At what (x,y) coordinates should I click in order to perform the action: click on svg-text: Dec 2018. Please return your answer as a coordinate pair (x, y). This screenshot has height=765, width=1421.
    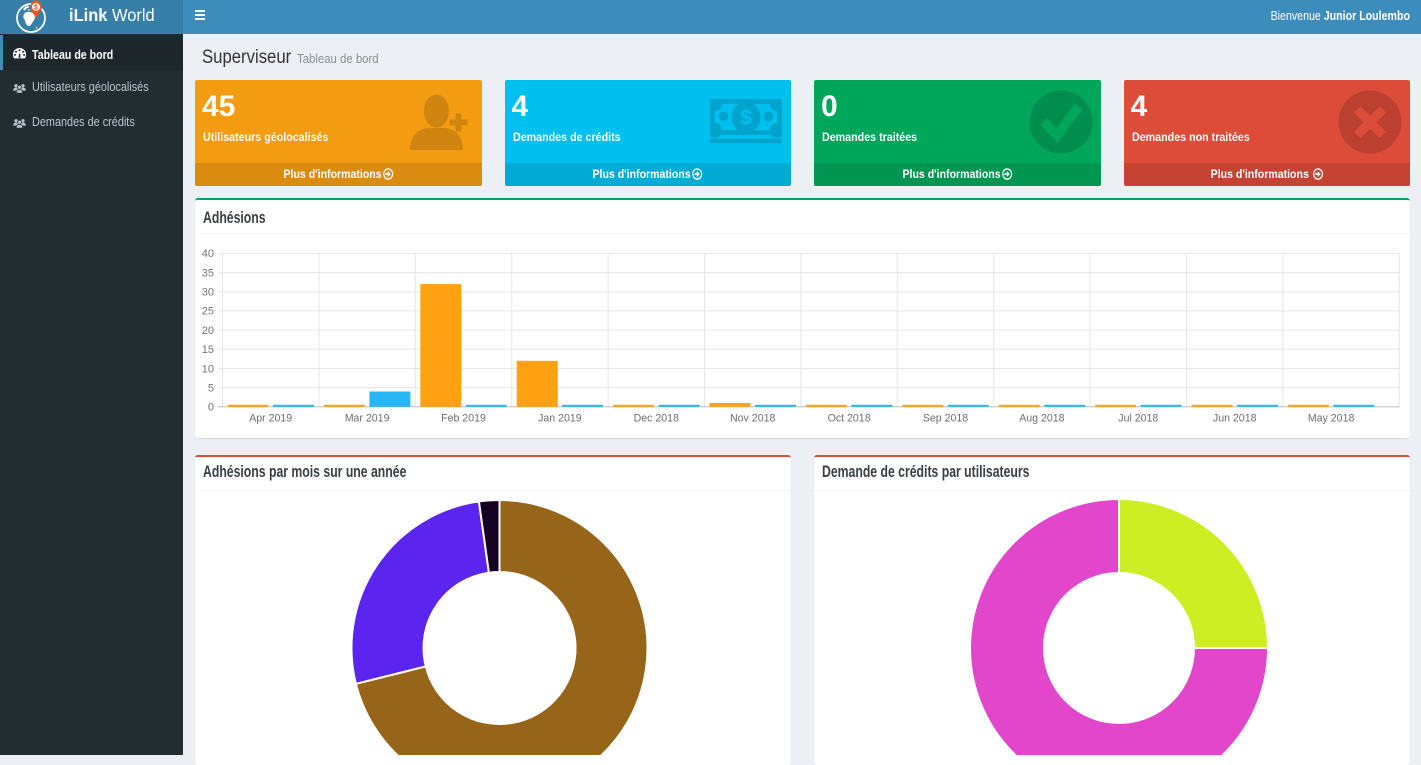
    Looking at the image, I should click on (656, 419).